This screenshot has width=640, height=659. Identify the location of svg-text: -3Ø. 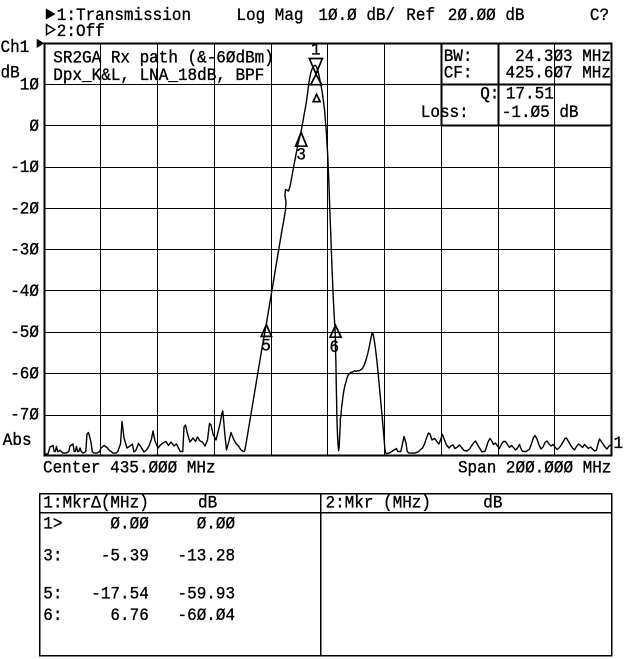
(24, 251).